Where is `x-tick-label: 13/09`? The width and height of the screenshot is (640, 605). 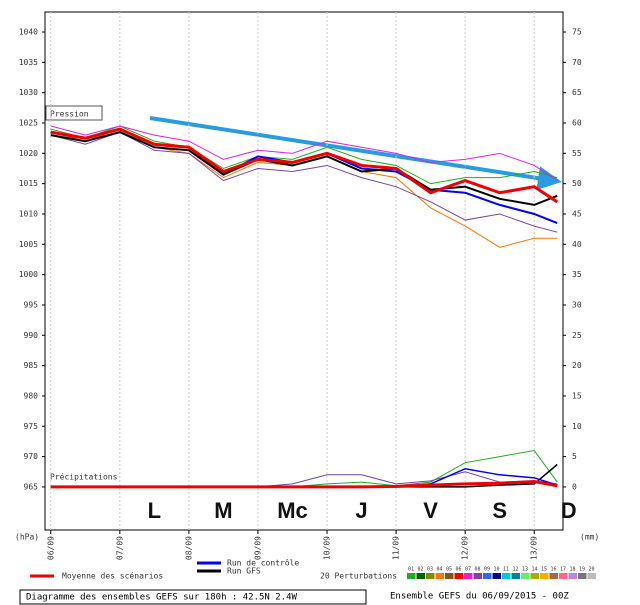
x-tick-label: 13/09 is located at coordinates (534, 548).